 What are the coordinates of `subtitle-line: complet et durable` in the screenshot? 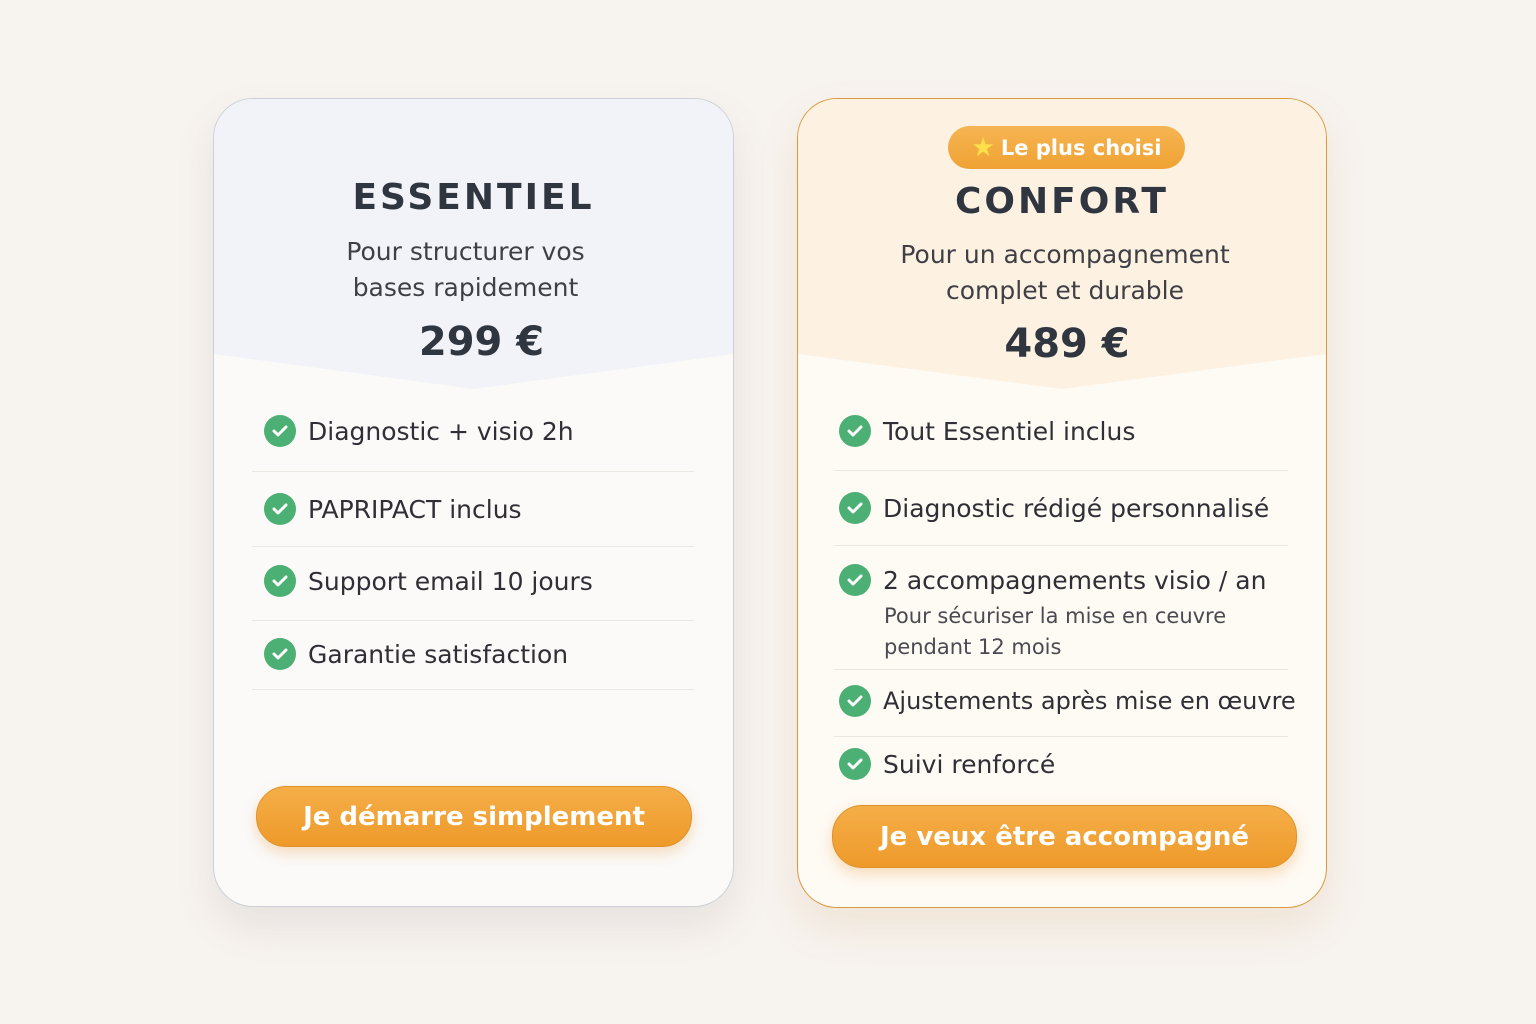 It's located at (1065, 290).